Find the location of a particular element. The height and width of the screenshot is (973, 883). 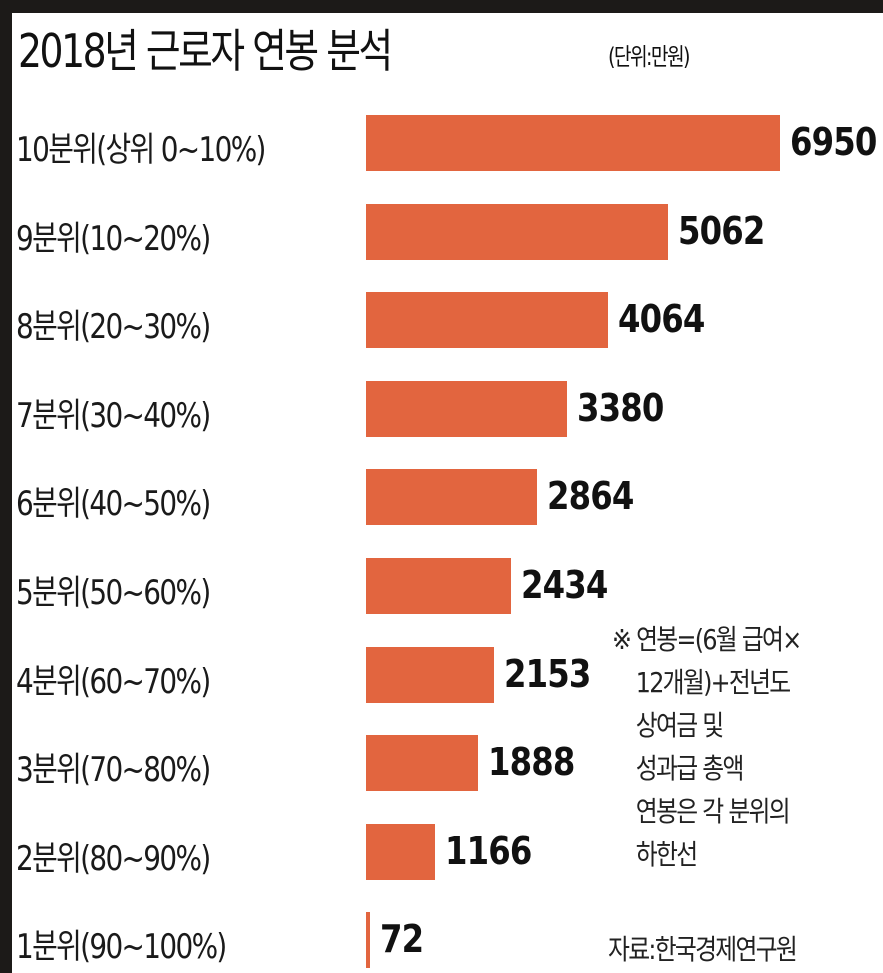

chart-title-unit: (단위:만원) is located at coordinates (649, 57).